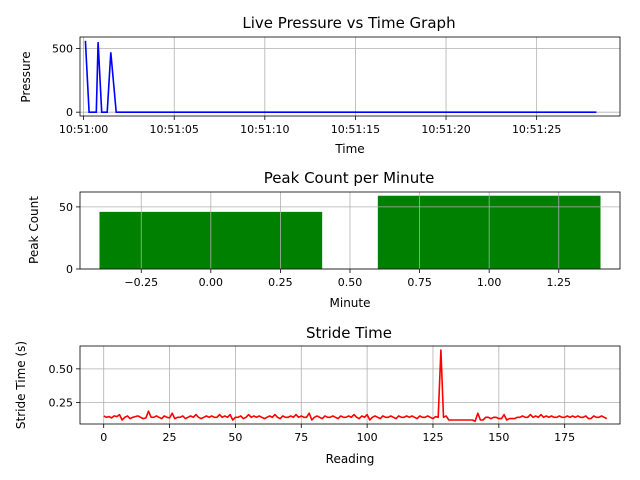  What do you see at coordinates (83, 129) in the screenshot?
I see `pressure-x-tick-label: 10:51:00` at bounding box center [83, 129].